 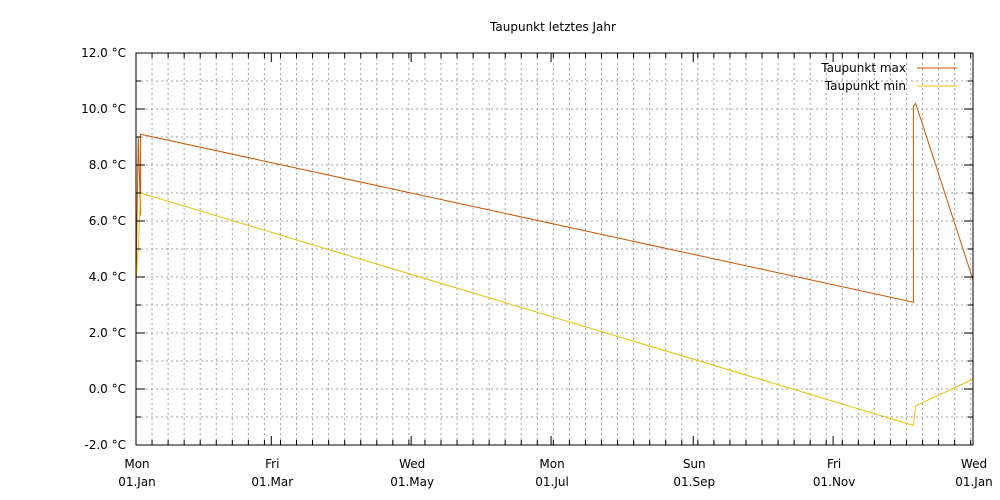 I want to click on y-tick-label: 8.0 °C, so click(x=107, y=165).